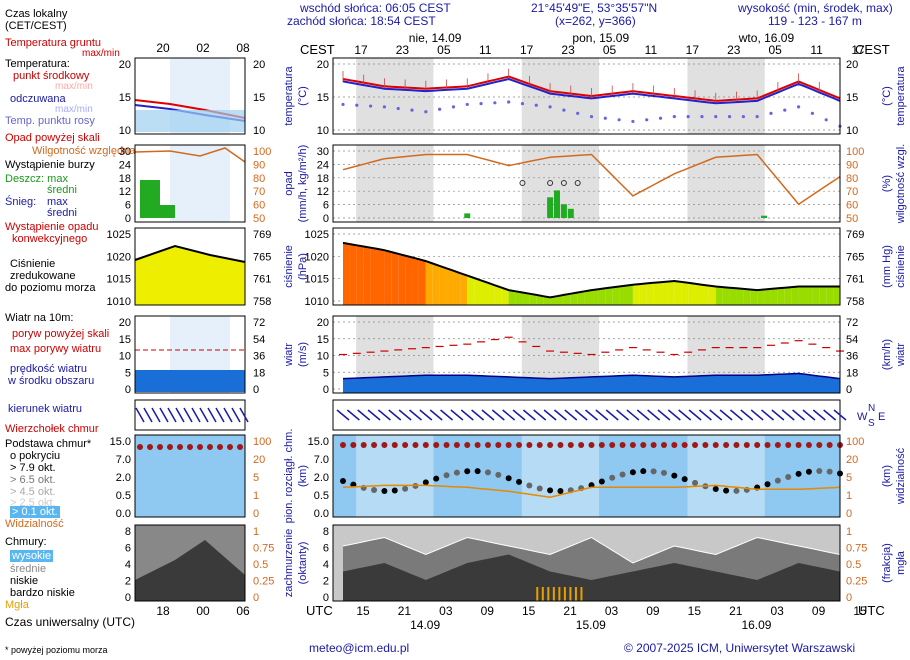 The width and height of the screenshot is (910, 660). What do you see at coordinates (560, 476) in the screenshot?
I see `cloudbase-night-band` at bounding box center [560, 476].